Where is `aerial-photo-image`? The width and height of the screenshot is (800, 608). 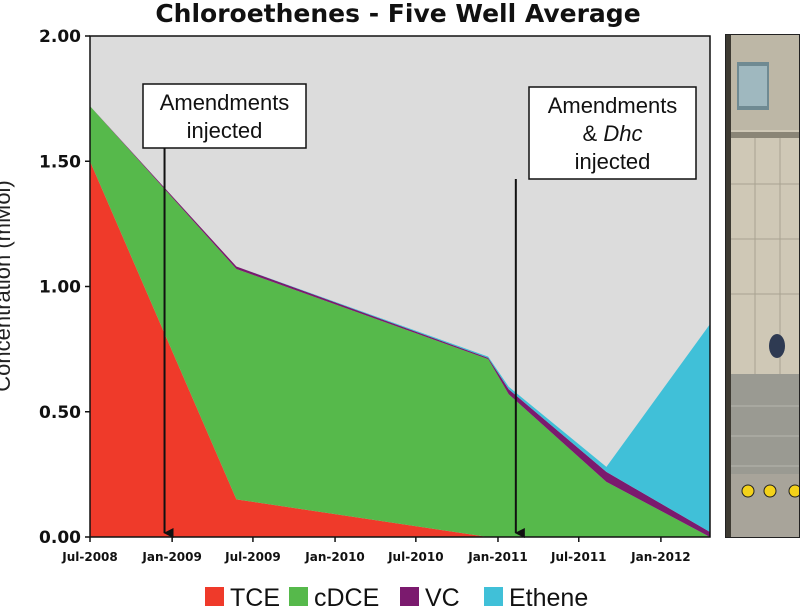 aerial-photo-image is located at coordinates (762, 286).